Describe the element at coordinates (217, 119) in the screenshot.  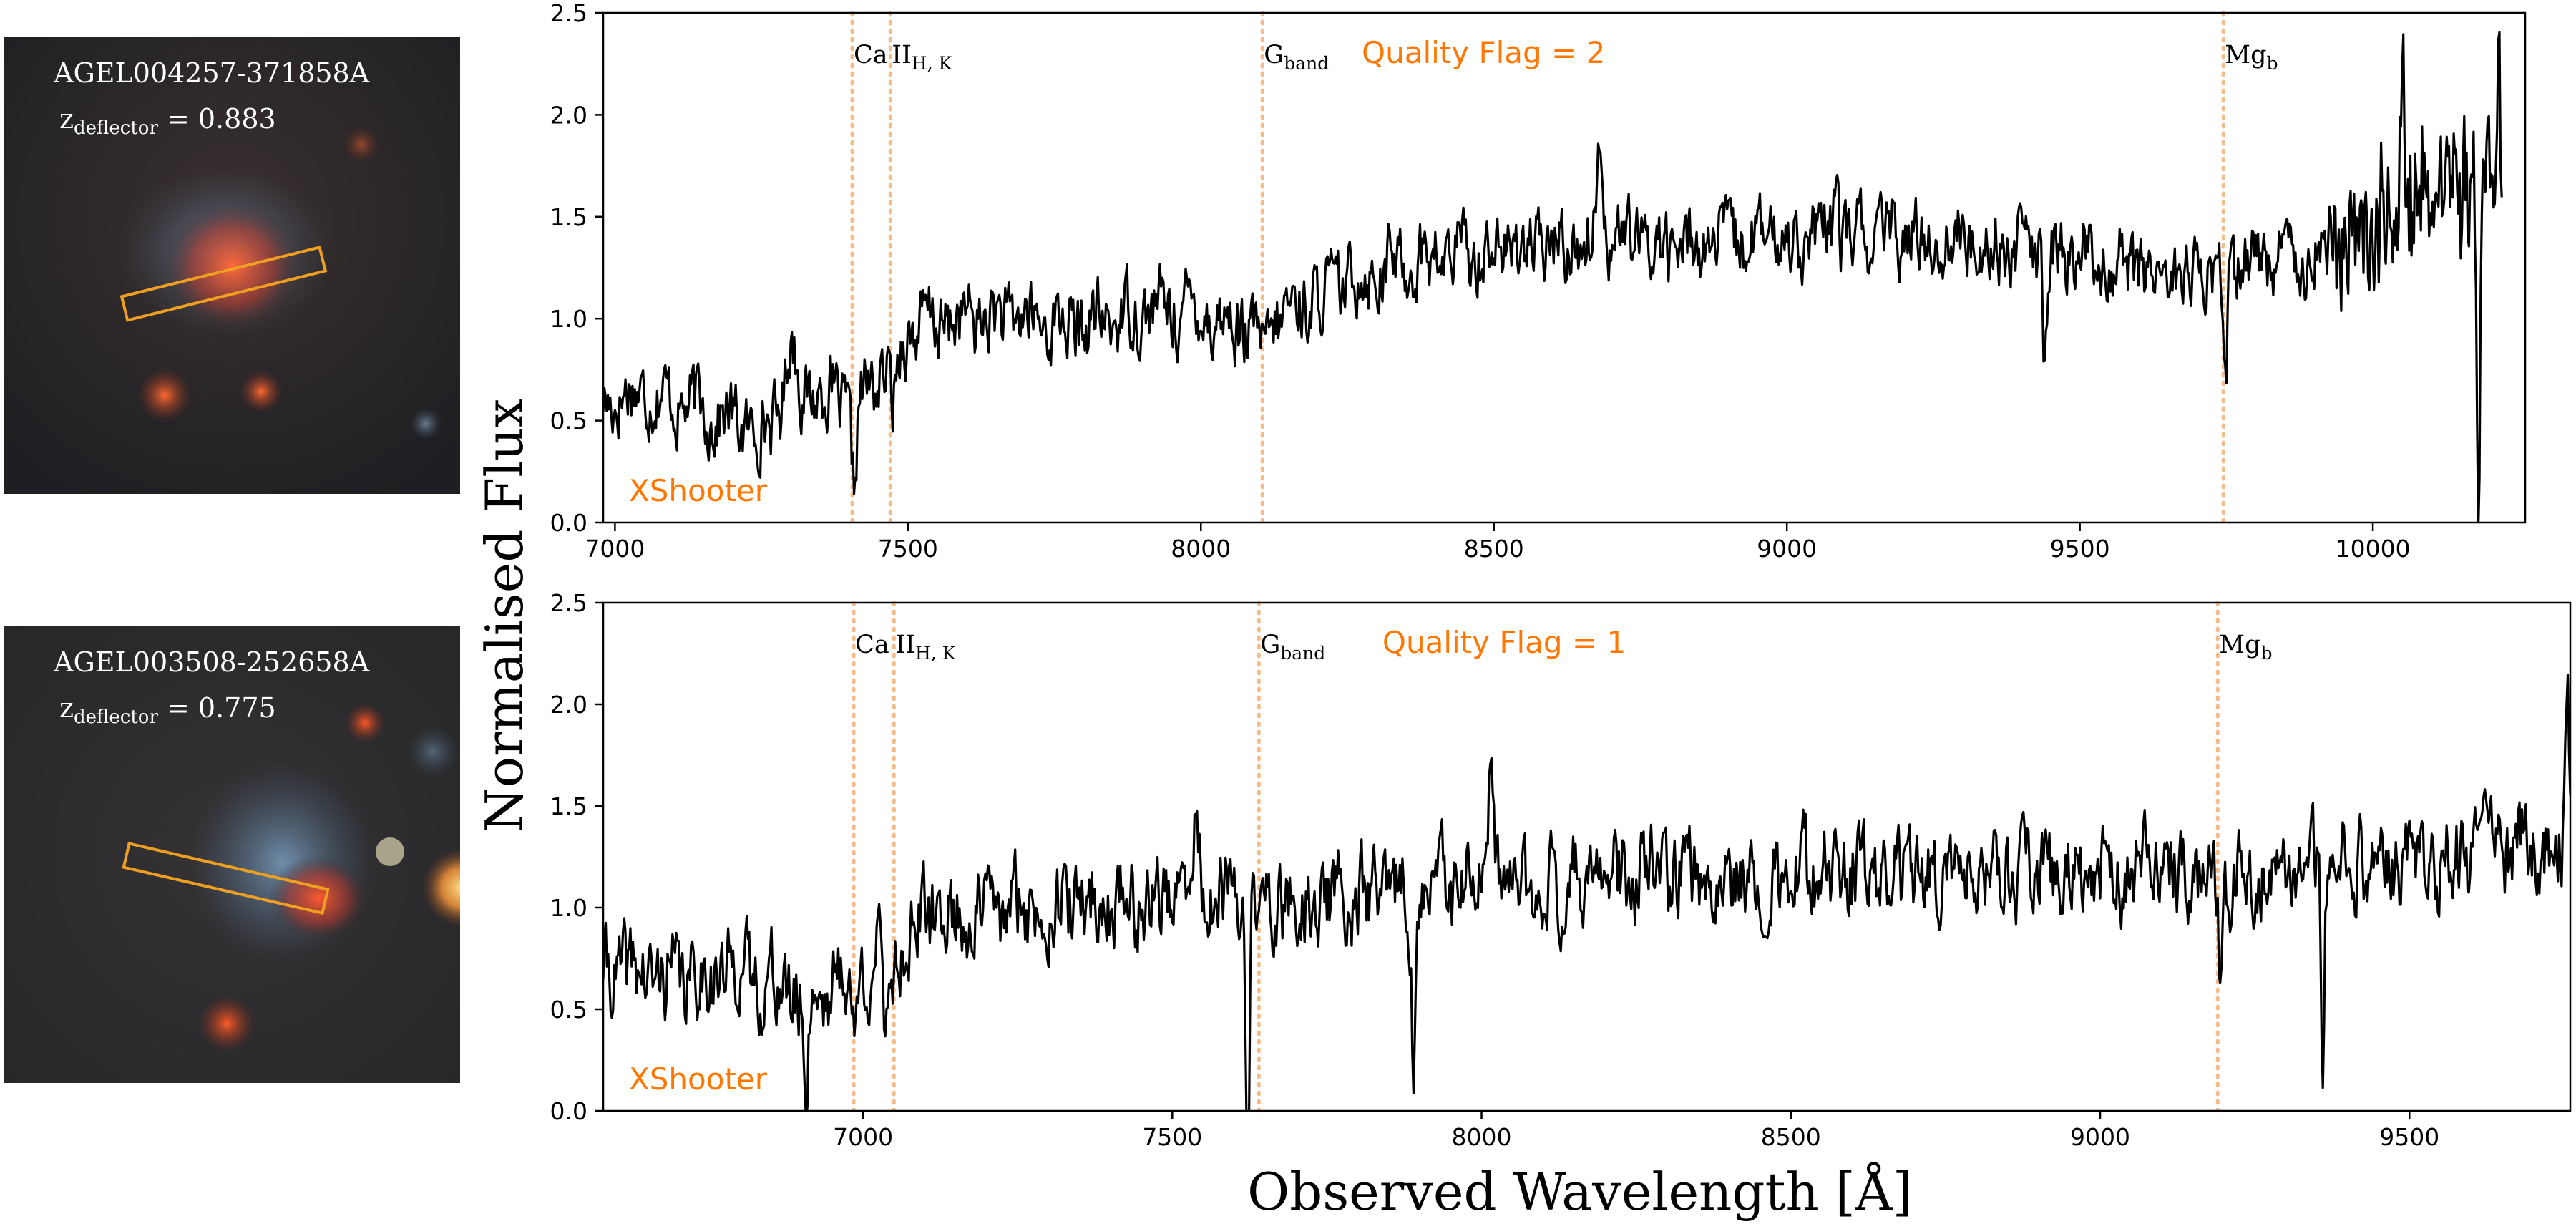
I see `redshift-value: = 0.883` at that location.